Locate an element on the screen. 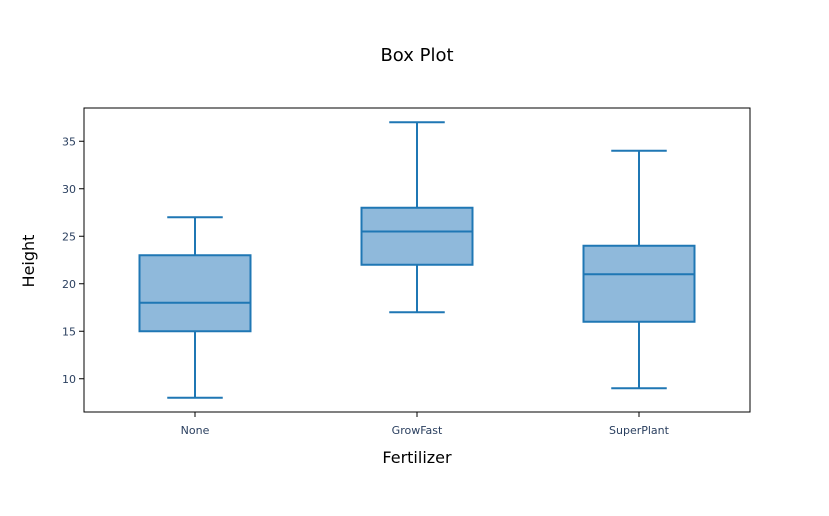 The width and height of the screenshot is (829, 516). x-axis: None GrowFast SuperPlant is located at coordinates (425, 424).